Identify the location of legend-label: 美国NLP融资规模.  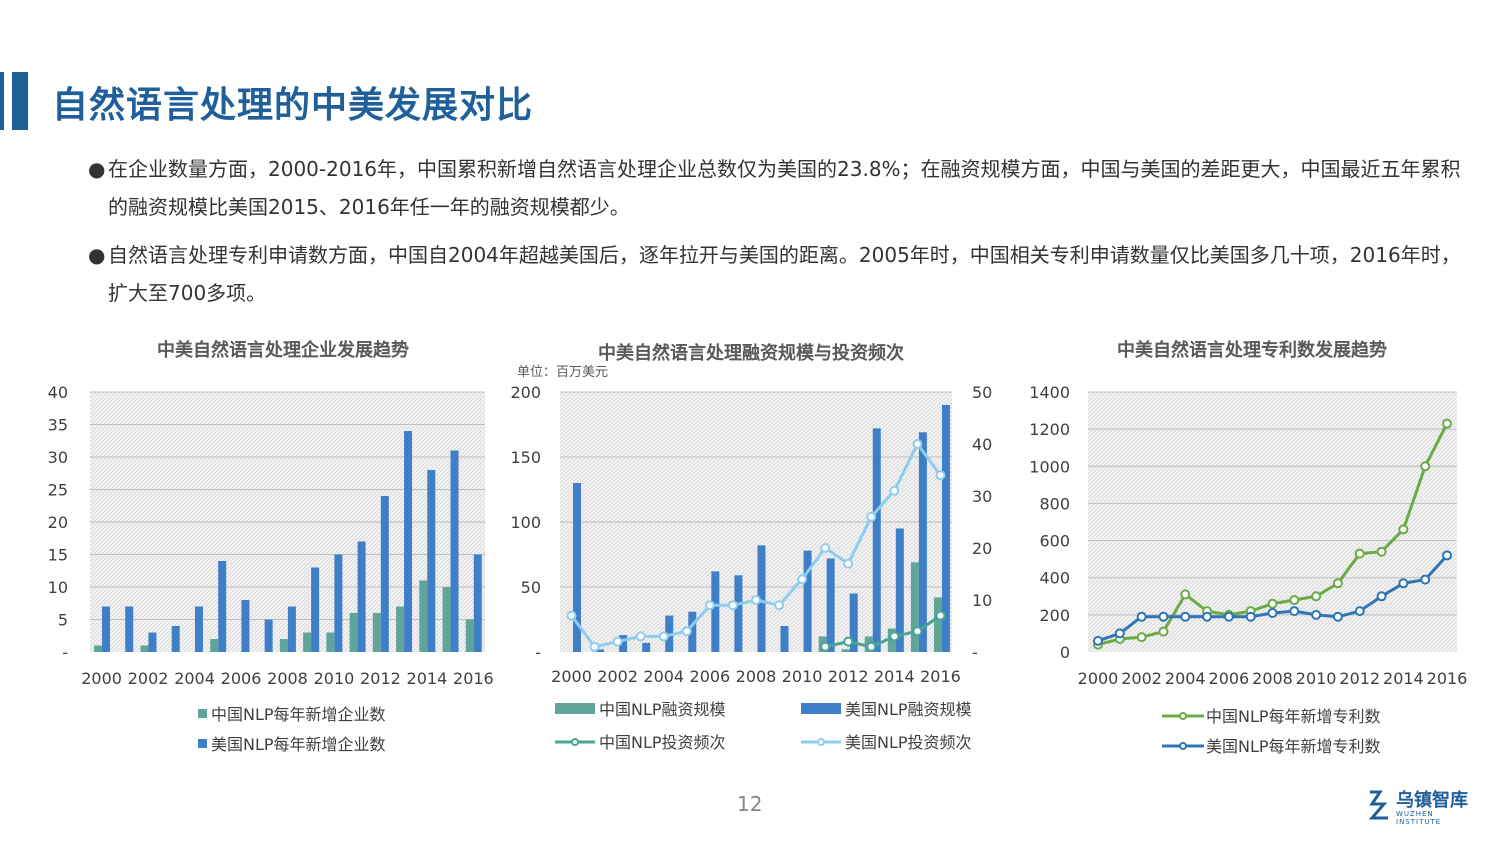
(908, 709).